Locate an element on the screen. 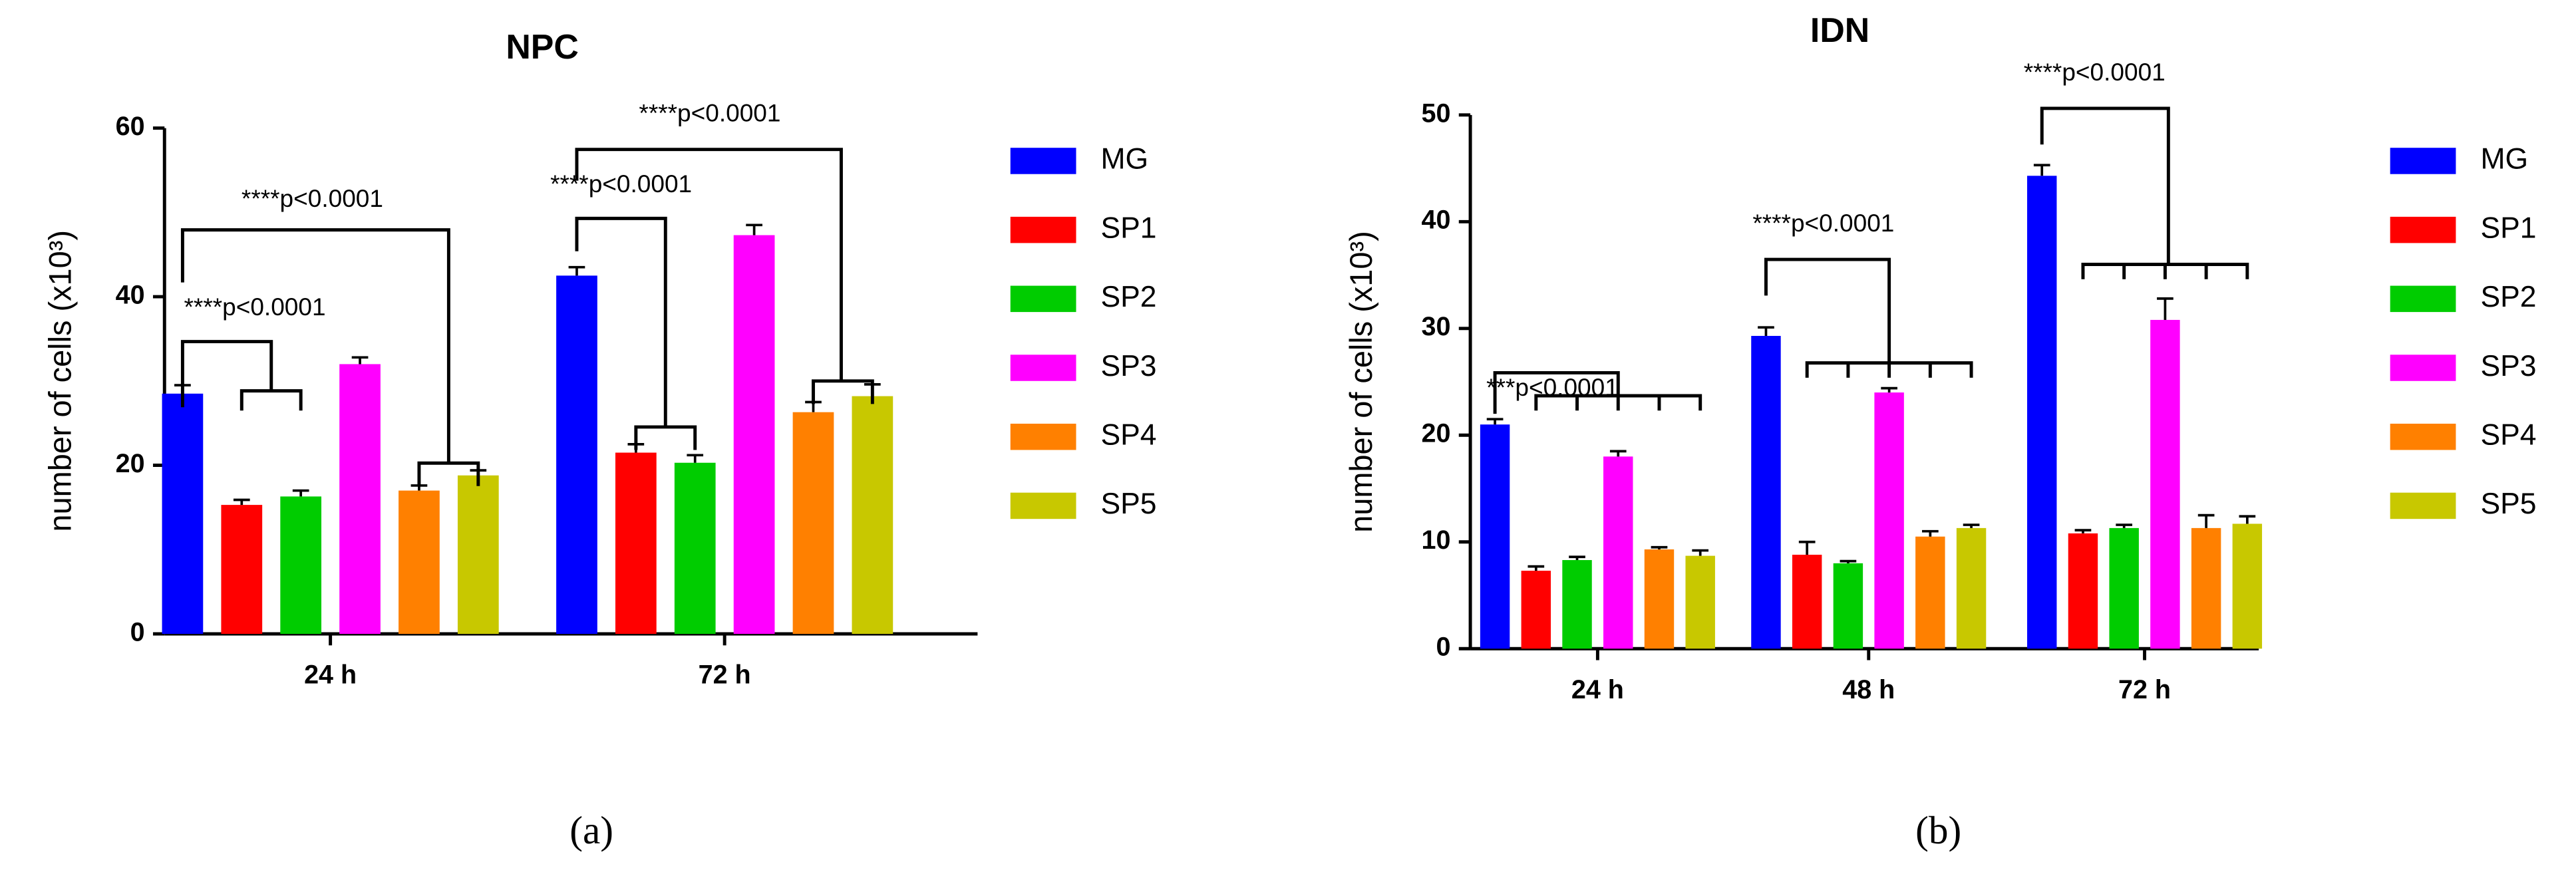  x-tick-label: 48 h is located at coordinates (1868, 689).